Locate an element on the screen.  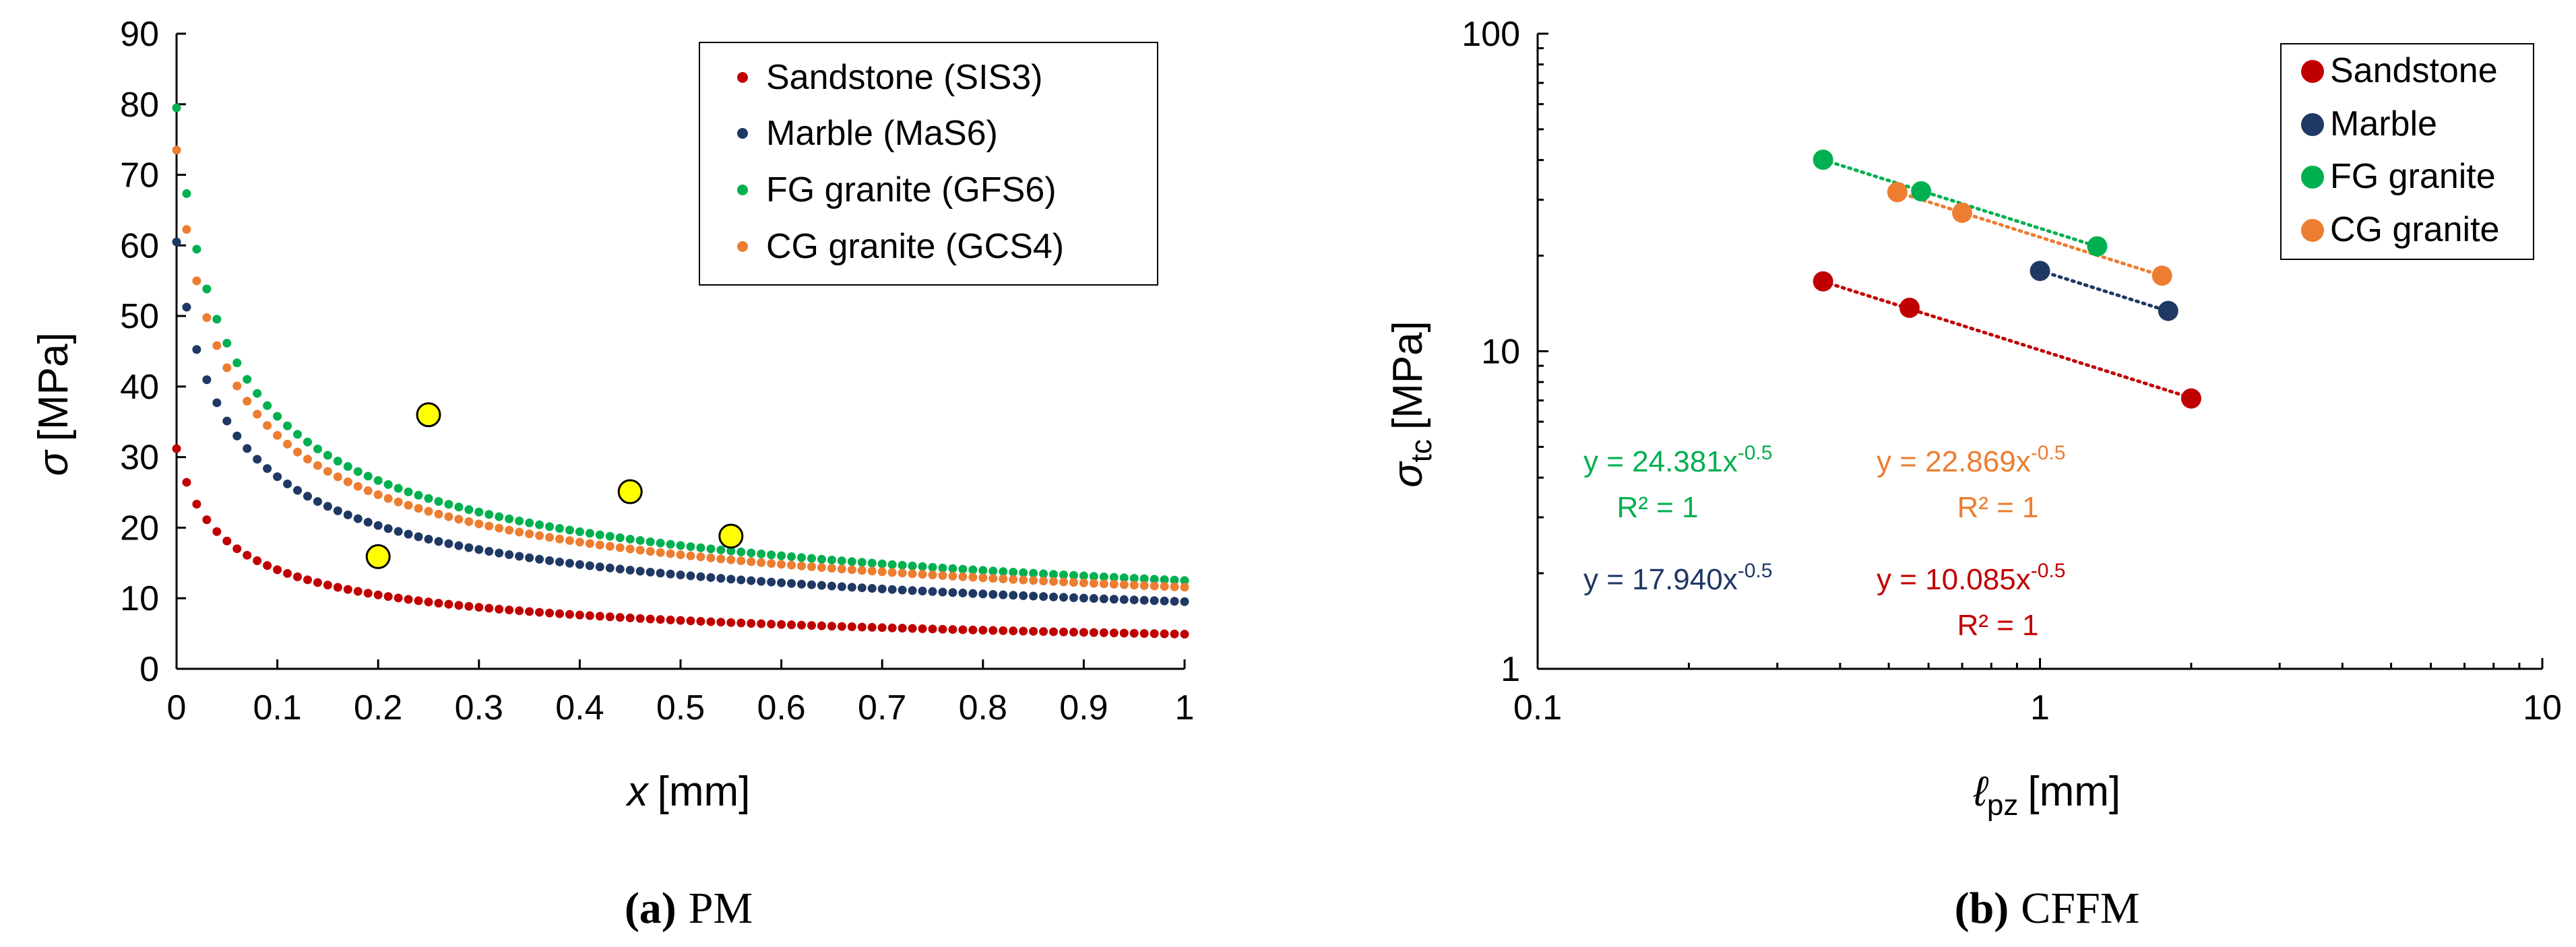
legend-label-sandstone: Sandstone (SIS3) is located at coordinates (904, 77).